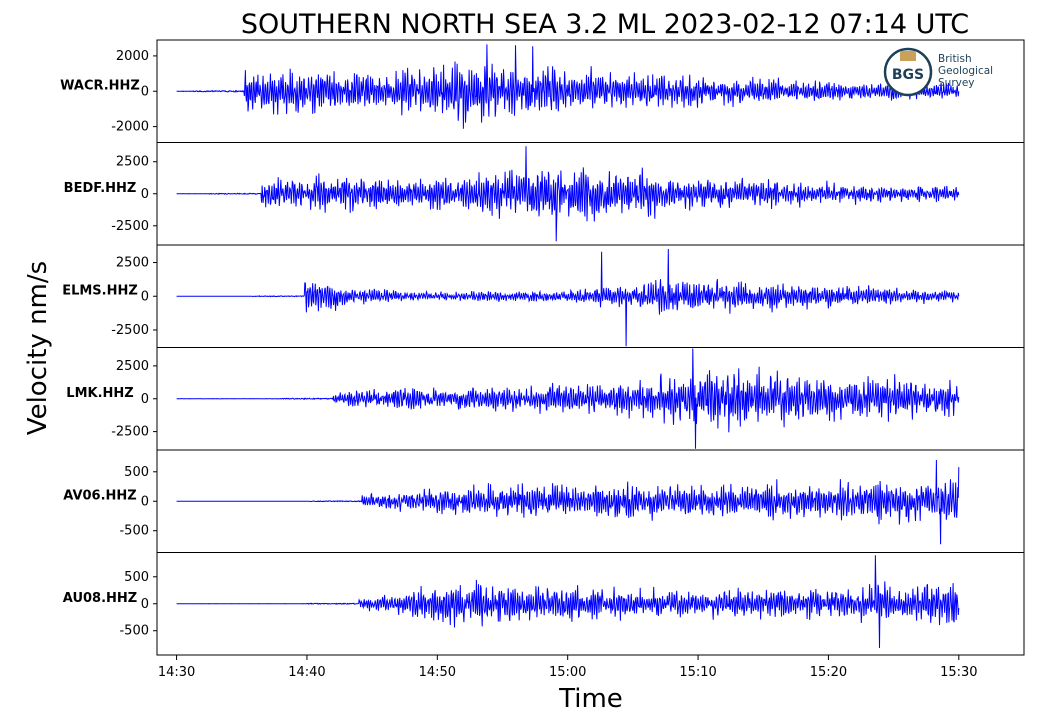 This screenshot has width=1046, height=723. What do you see at coordinates (697, 672) in the screenshot?
I see `x-tick-label: 15:10` at bounding box center [697, 672].